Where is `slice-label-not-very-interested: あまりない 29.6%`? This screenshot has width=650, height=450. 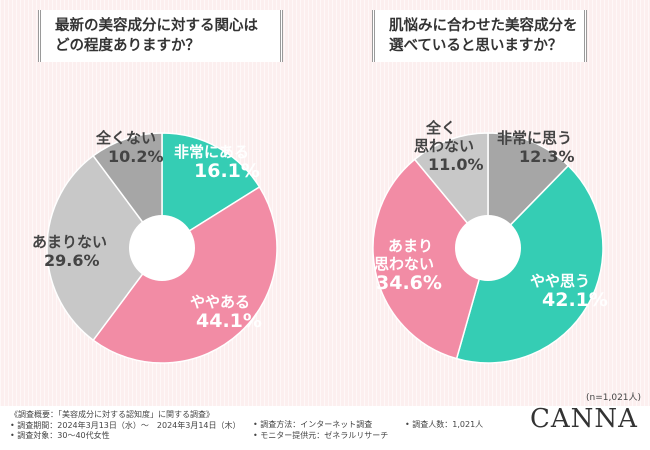 slice-label-not-very-interested: あまりない 29.6% is located at coordinates (69, 252).